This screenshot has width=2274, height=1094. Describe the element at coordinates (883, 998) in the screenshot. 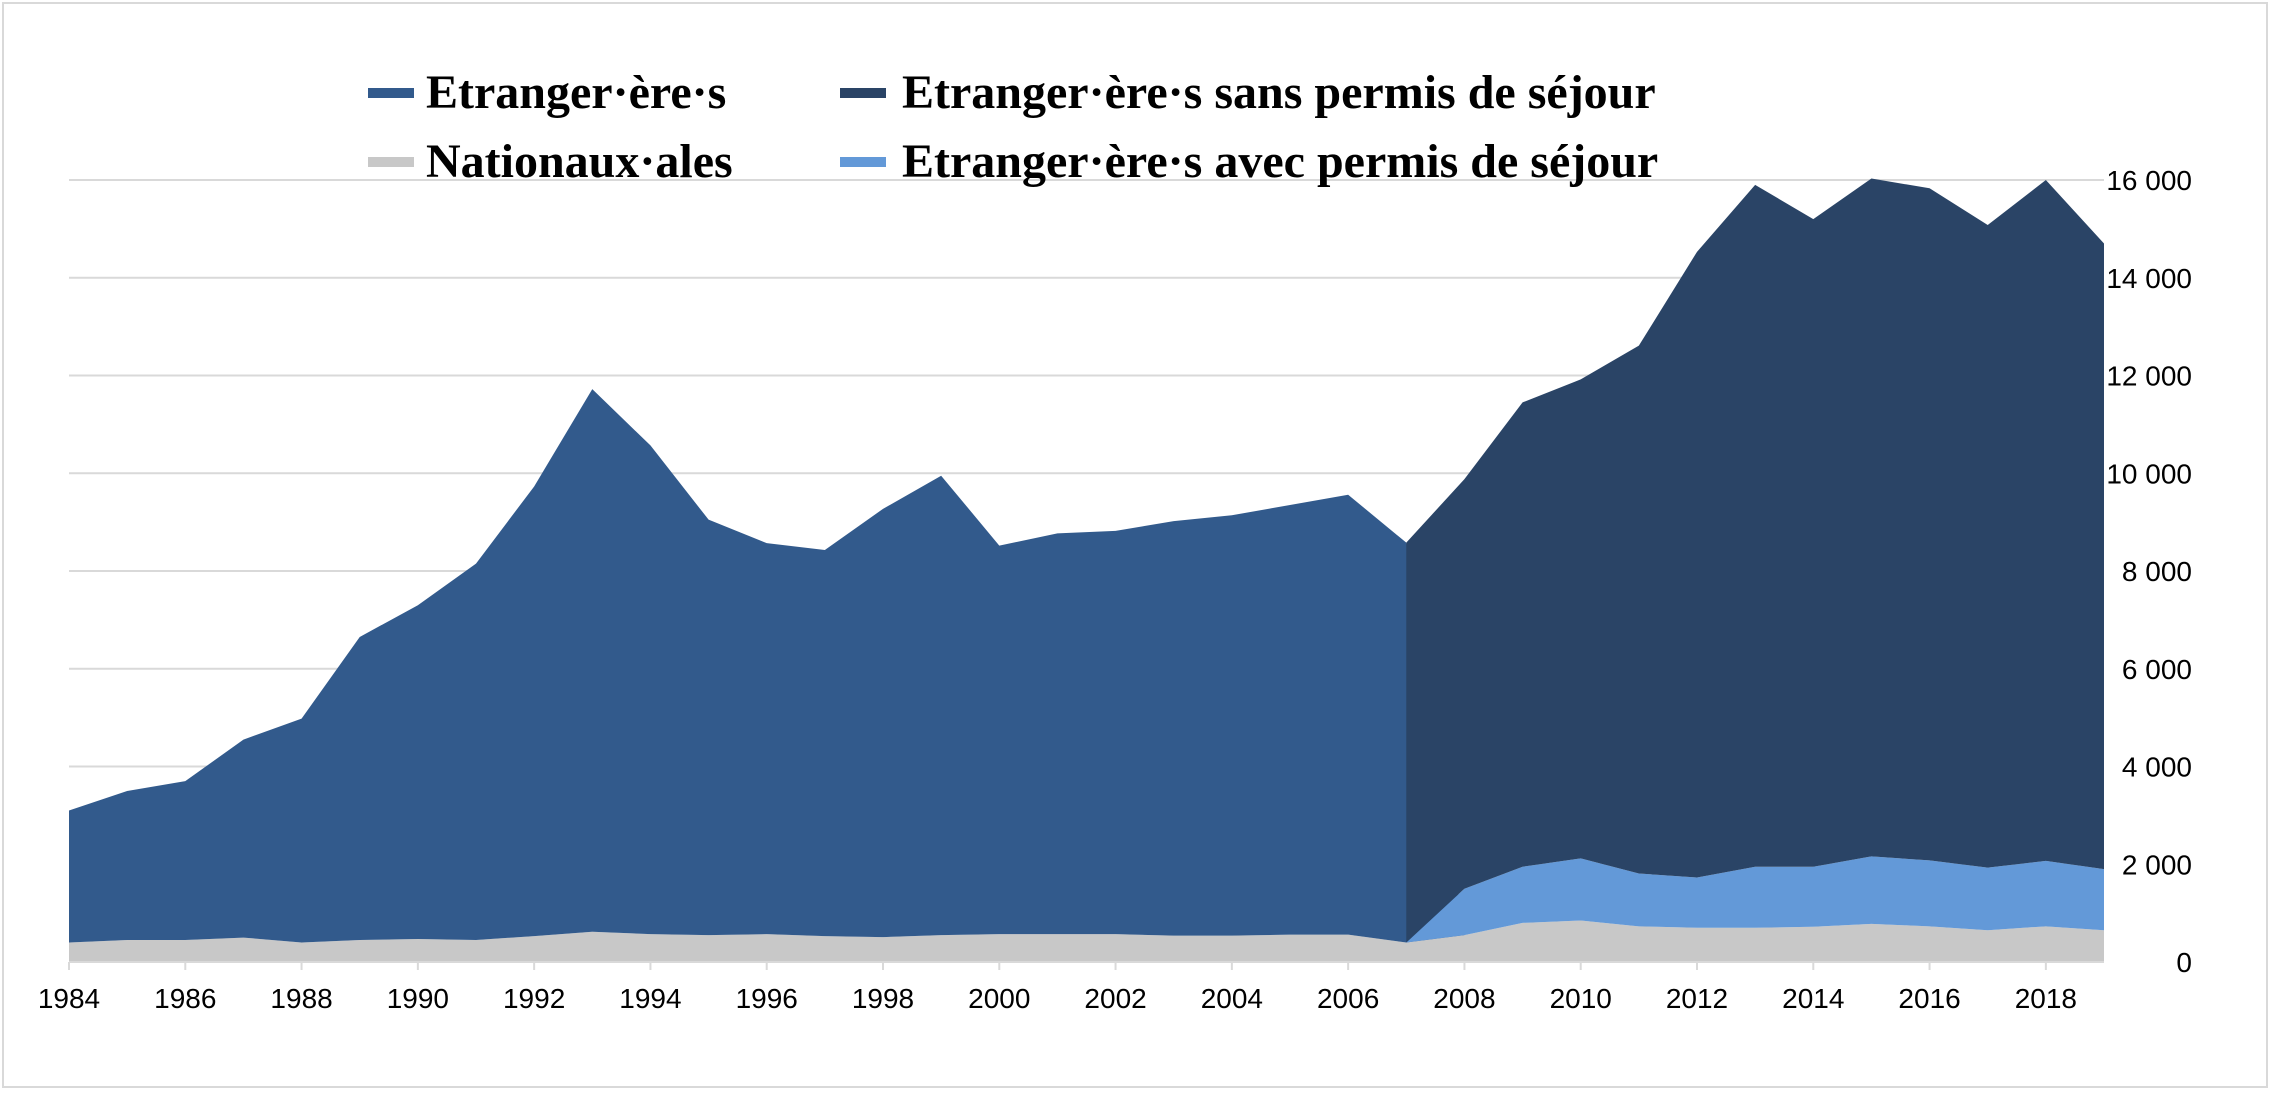

I see `x-tick-label: 1998` at that location.